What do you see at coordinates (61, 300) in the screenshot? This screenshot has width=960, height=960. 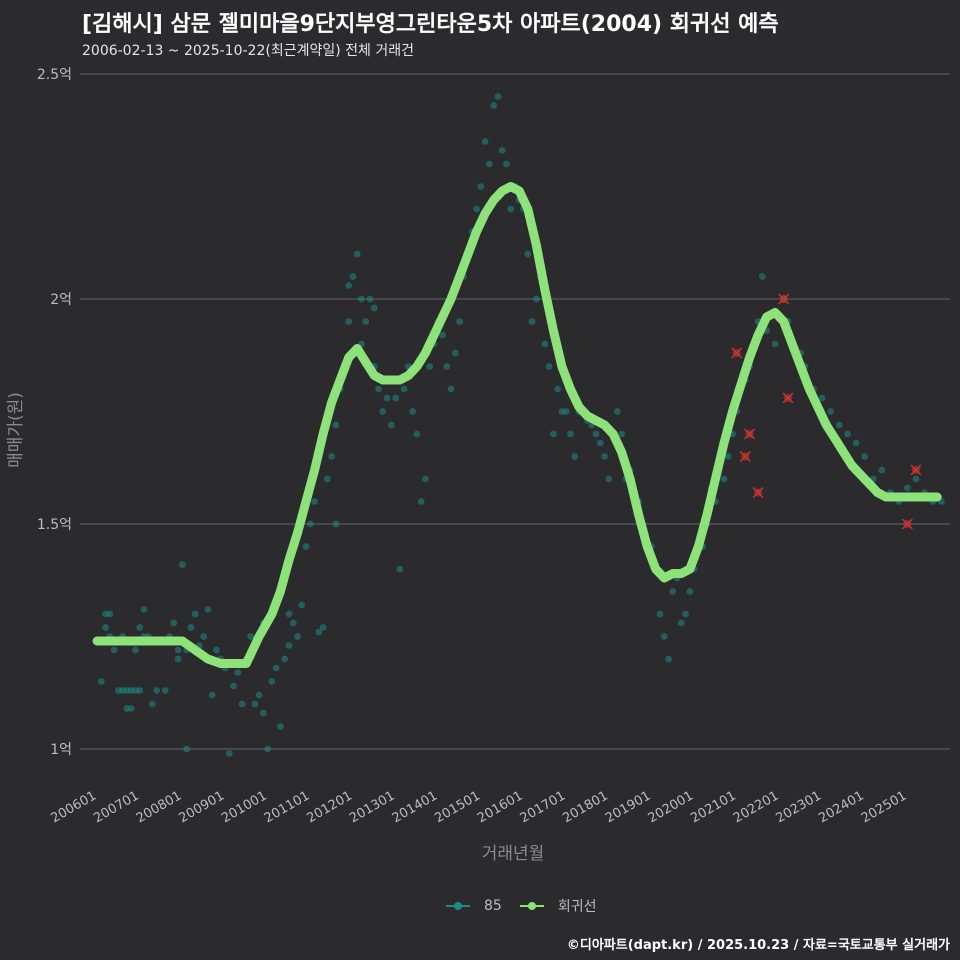 I see `y-tick-label: 2억` at bounding box center [61, 300].